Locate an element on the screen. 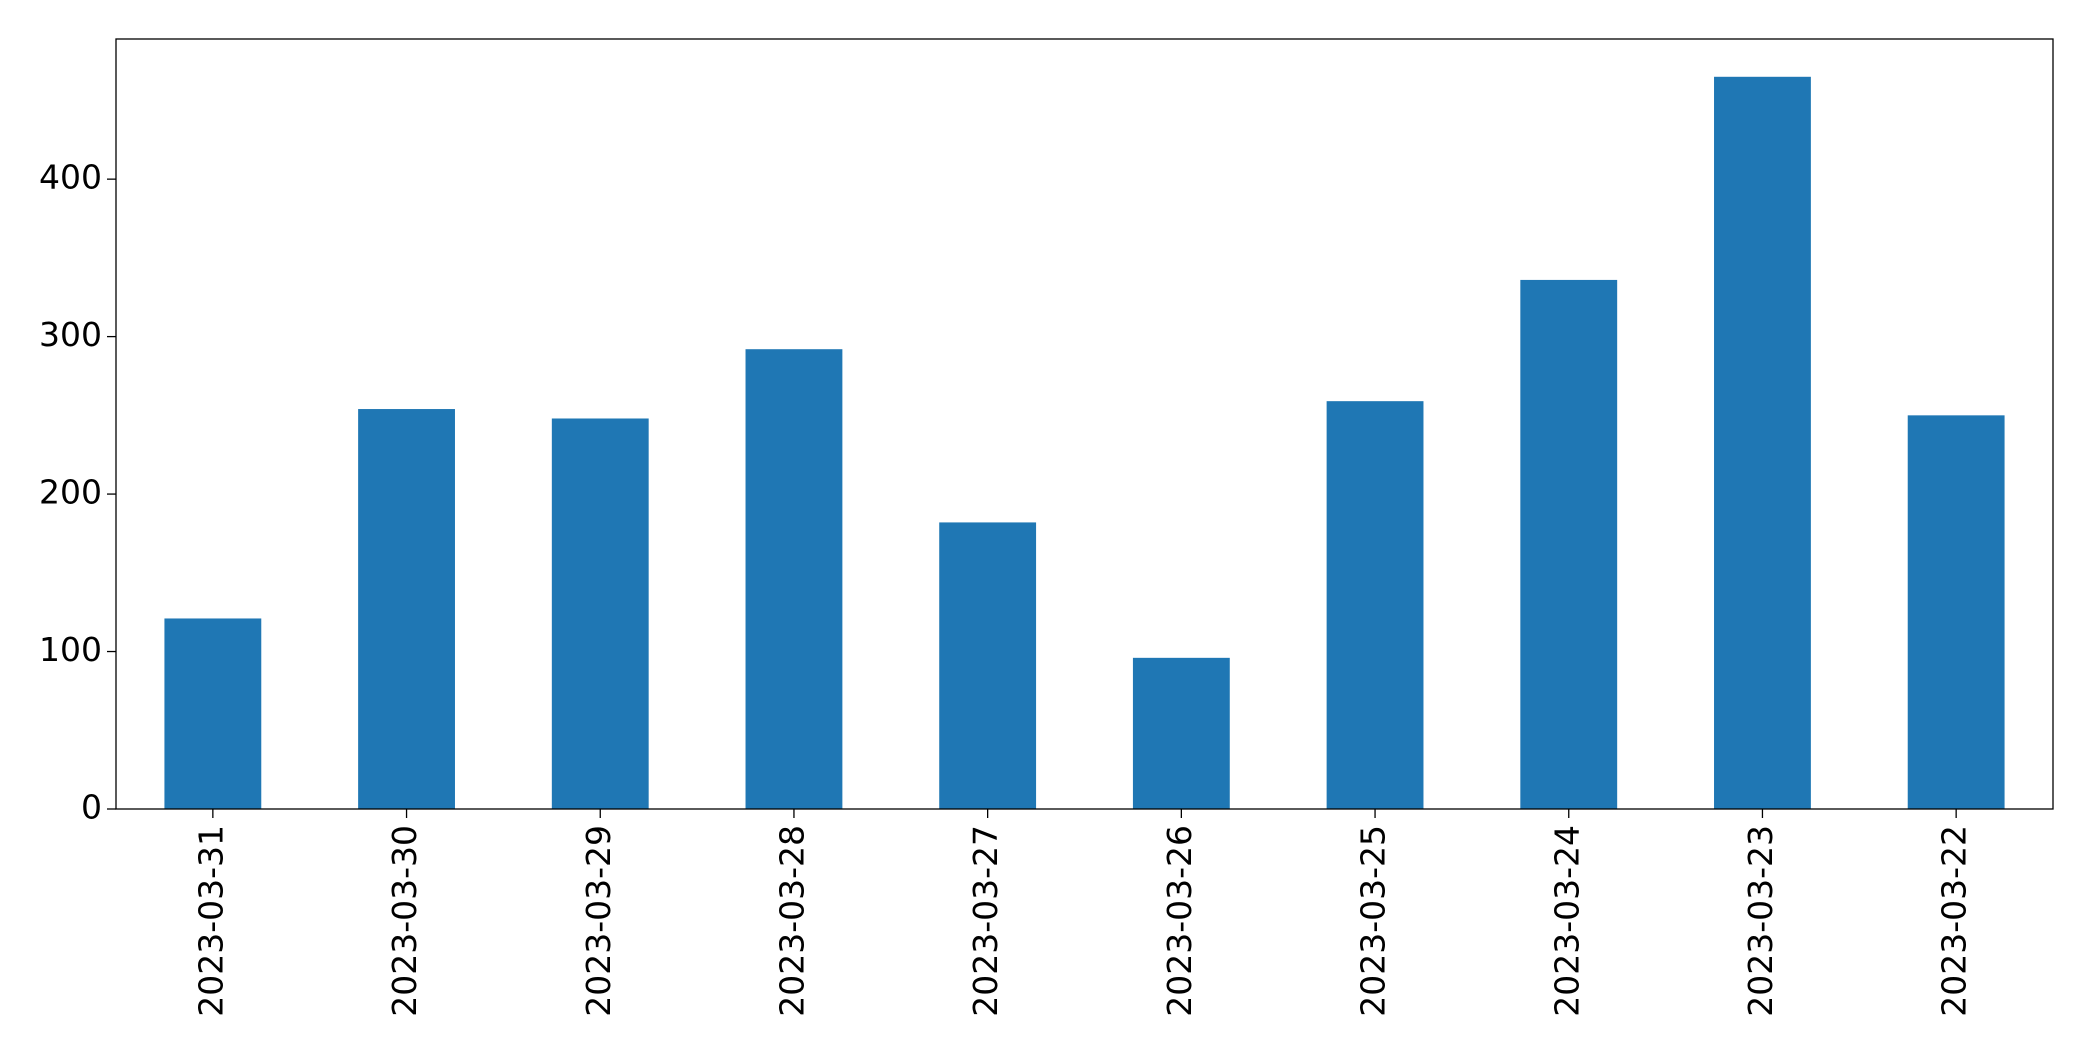  x-tick-label: 2023-03-30 is located at coordinates (404, 921).